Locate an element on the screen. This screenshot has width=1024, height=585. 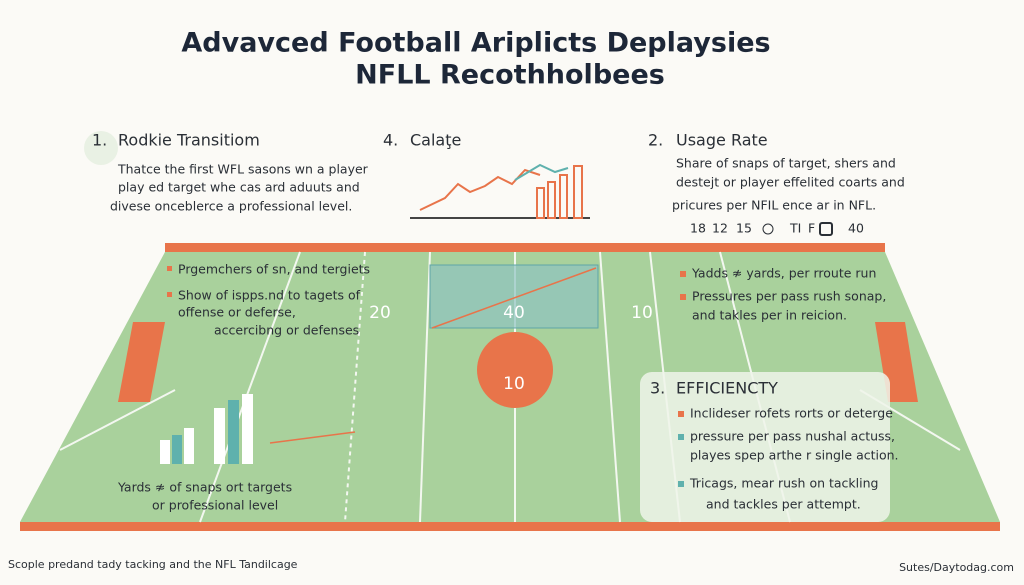
note: and takles per in reicion. is located at coordinates (769, 315).